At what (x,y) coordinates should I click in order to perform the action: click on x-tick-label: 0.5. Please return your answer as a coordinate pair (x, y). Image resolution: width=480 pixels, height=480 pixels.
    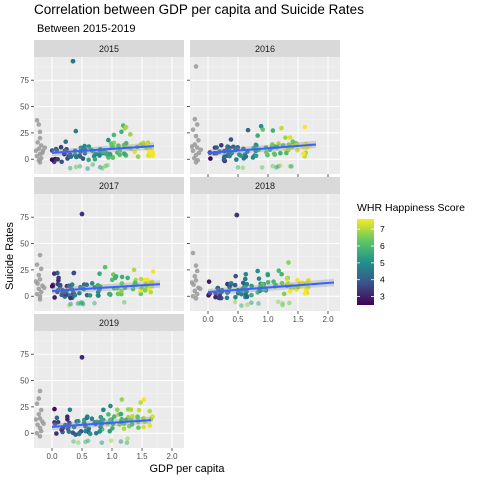
    Looking at the image, I should click on (238, 319).